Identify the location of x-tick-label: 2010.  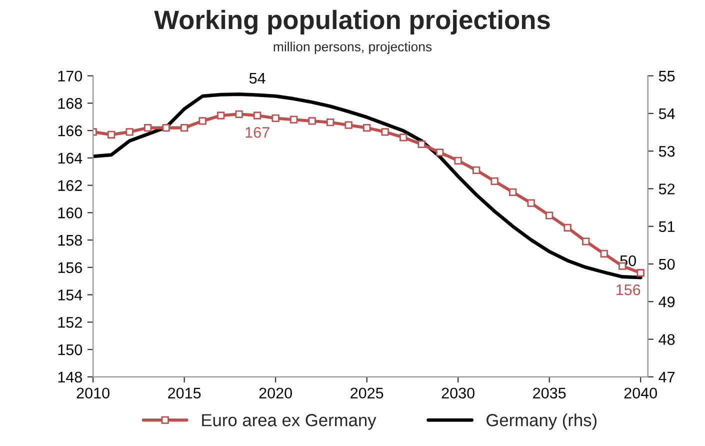
(93, 393).